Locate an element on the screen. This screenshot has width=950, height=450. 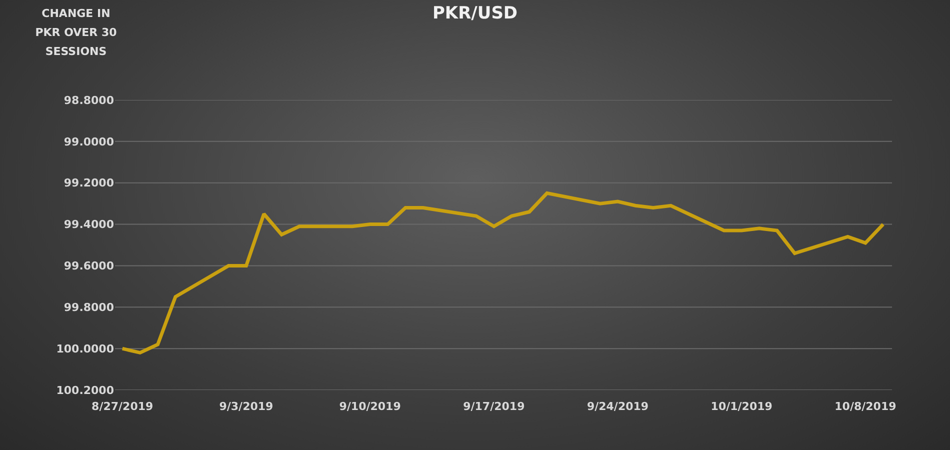
y-axis-title: CHANGE IN PKR OVER 30 SESSIONS is located at coordinates (76, 33).